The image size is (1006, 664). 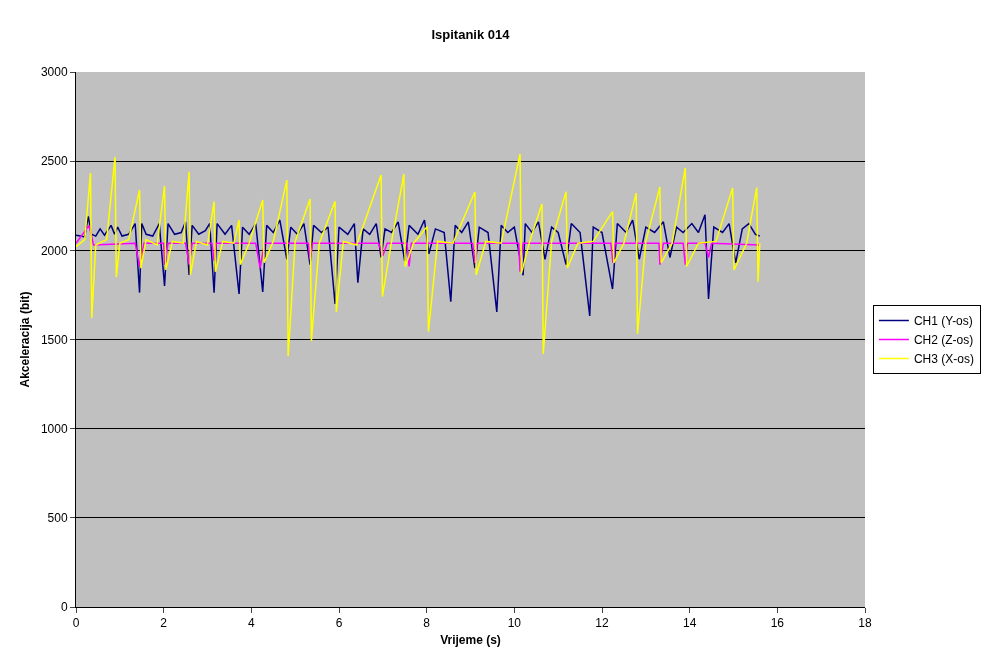 I want to click on x-axis-title: Vrijeme (s), so click(x=470, y=640).